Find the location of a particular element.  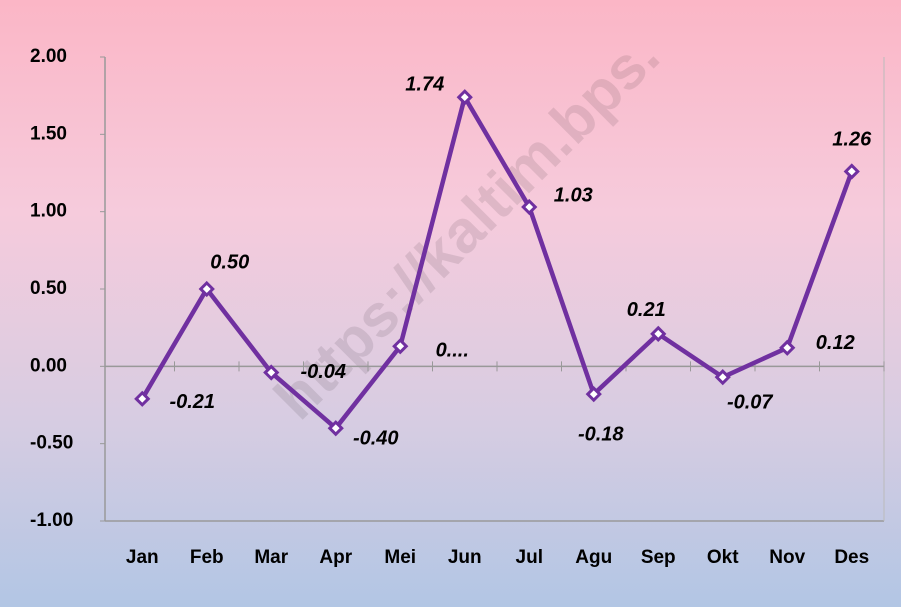

value-label: 0.50 is located at coordinates (229, 262).